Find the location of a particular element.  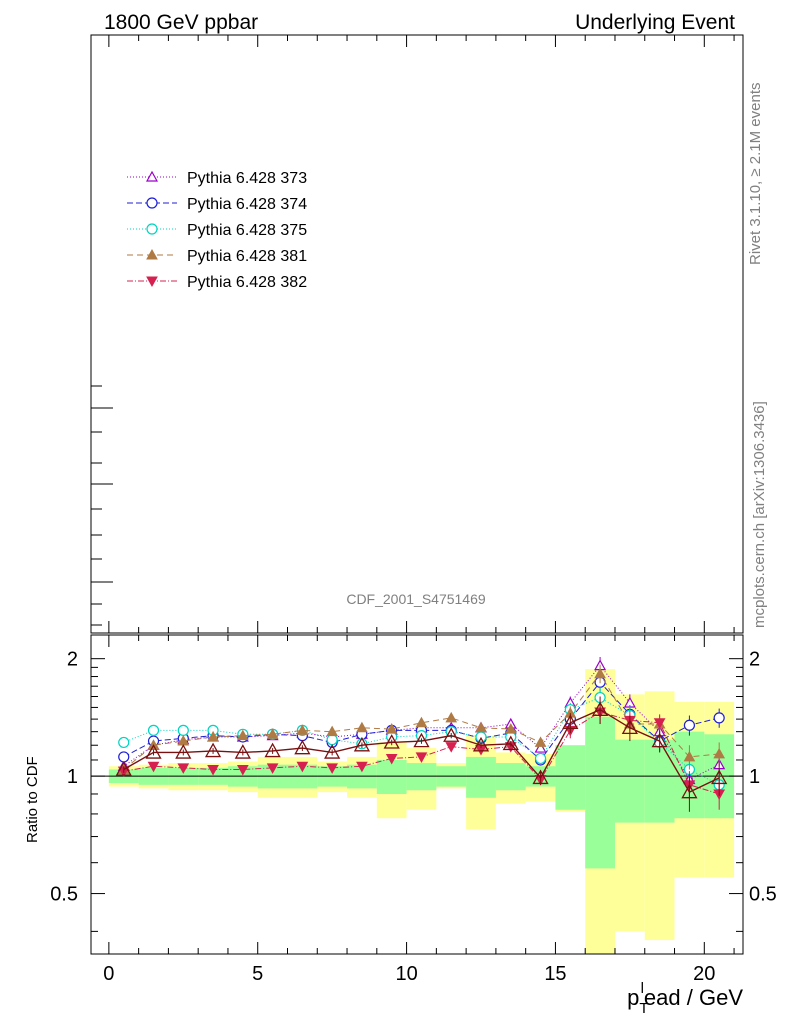

side-text-lower: mcplots.cern.ch [arXiv:1306.3436] is located at coordinates (759, 514).